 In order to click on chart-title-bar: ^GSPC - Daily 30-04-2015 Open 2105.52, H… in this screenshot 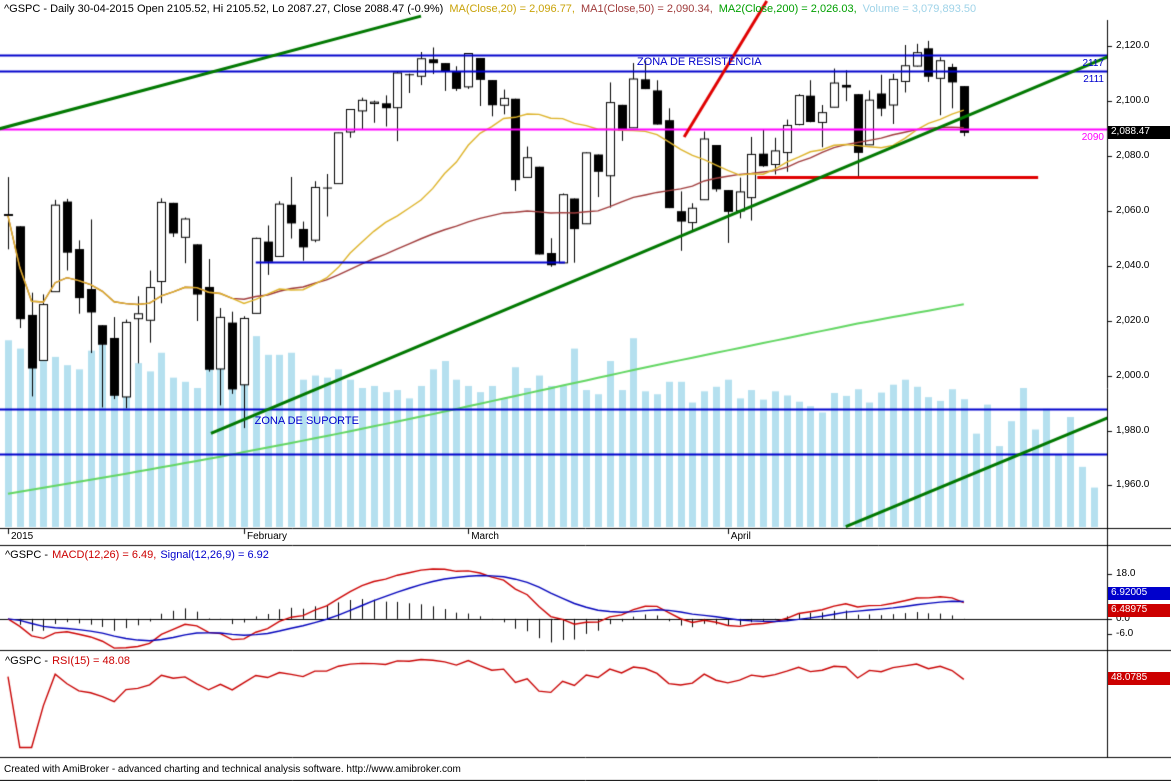, I will do `click(493, 9)`.